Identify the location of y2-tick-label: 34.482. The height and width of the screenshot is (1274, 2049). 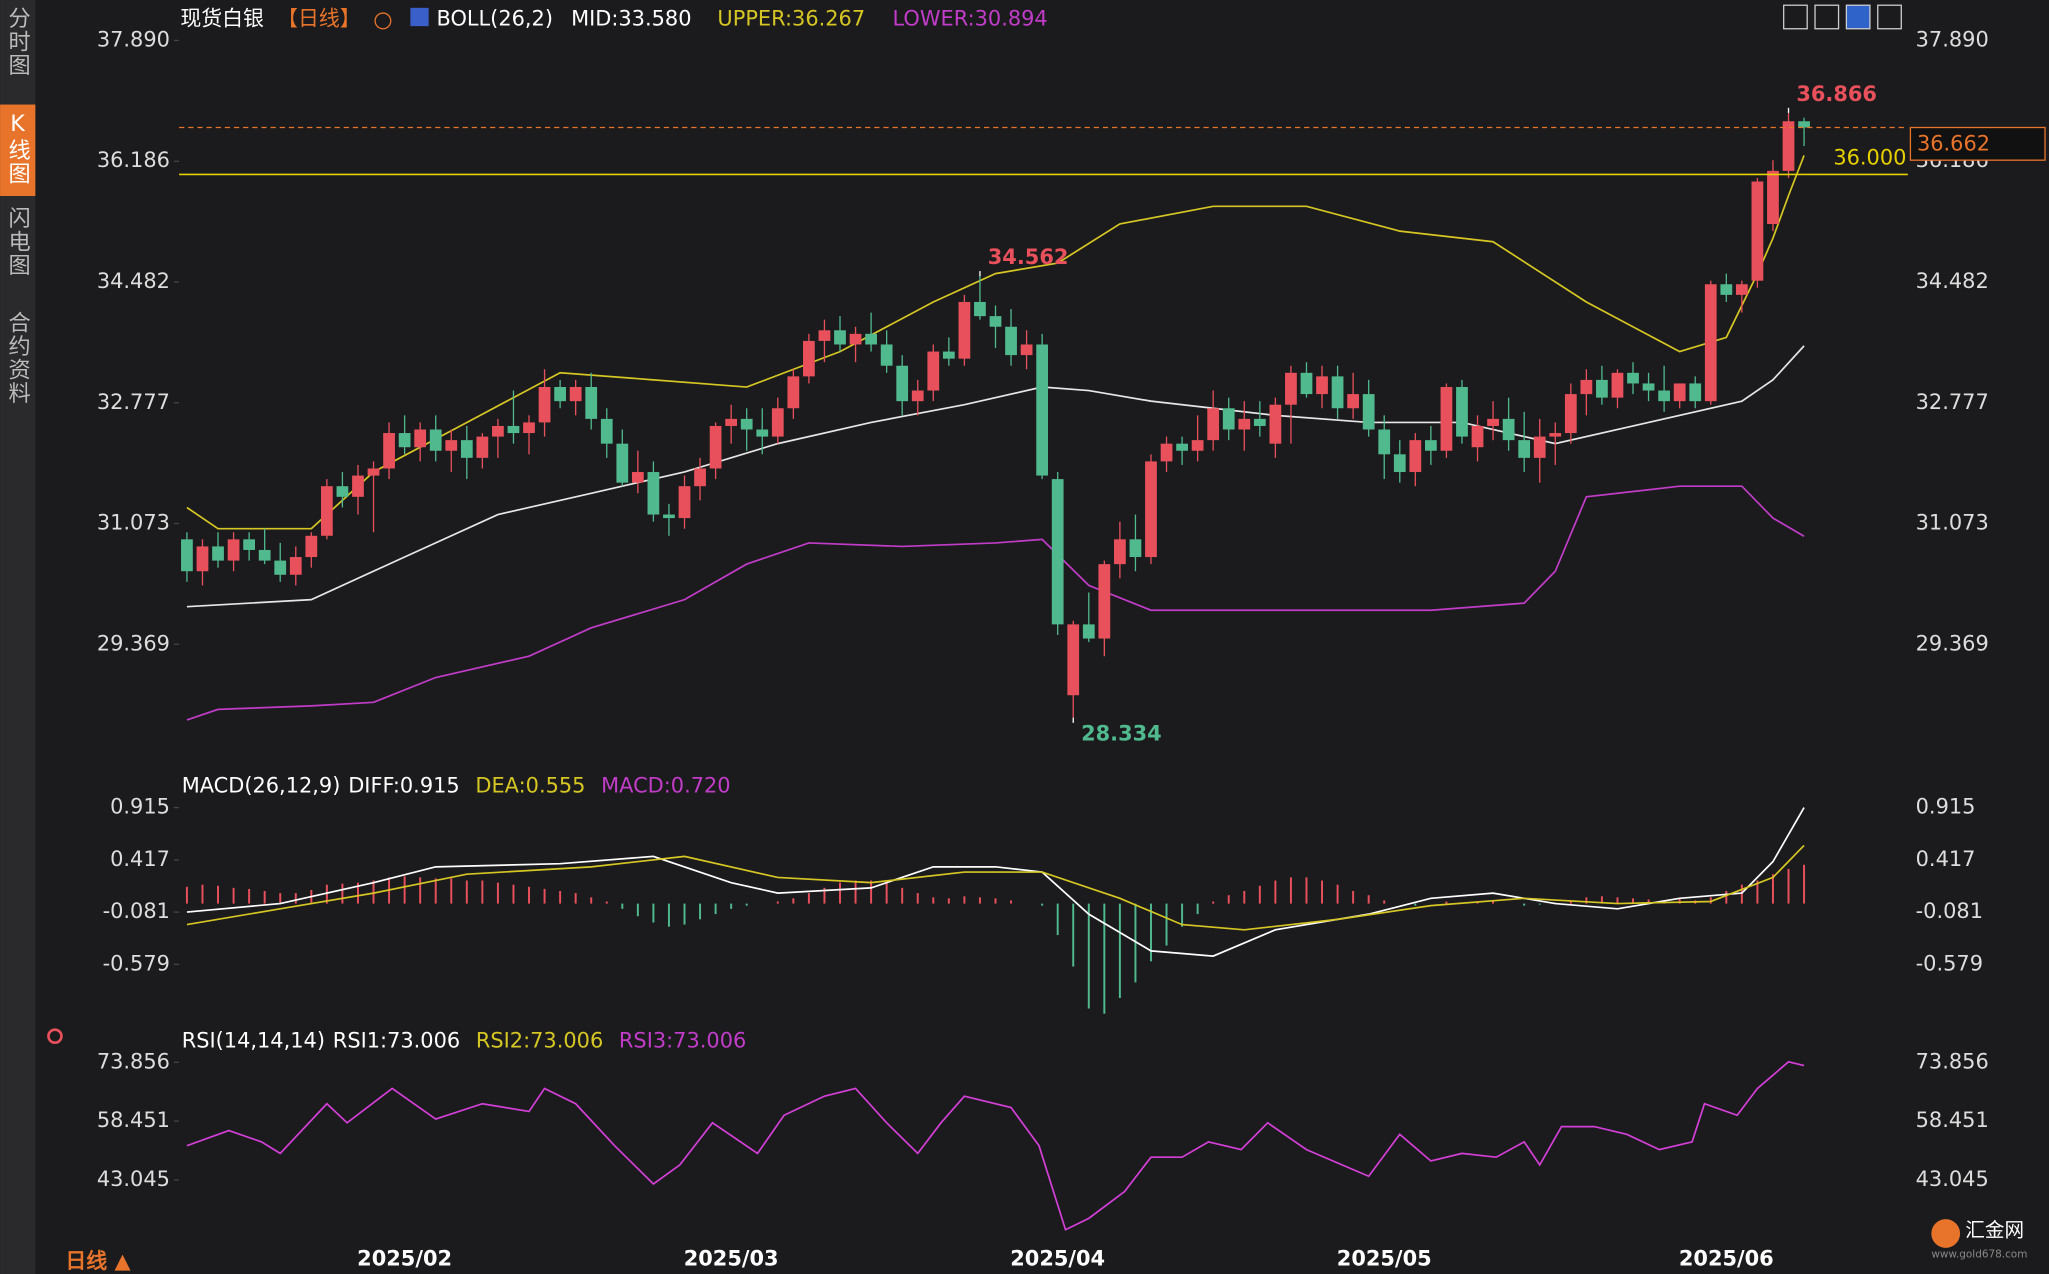
(1952, 281).